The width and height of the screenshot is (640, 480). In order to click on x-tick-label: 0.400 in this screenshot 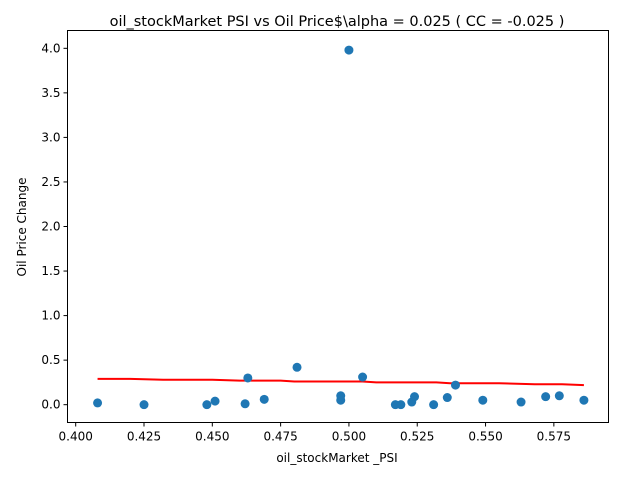, I will do `click(76, 437)`.